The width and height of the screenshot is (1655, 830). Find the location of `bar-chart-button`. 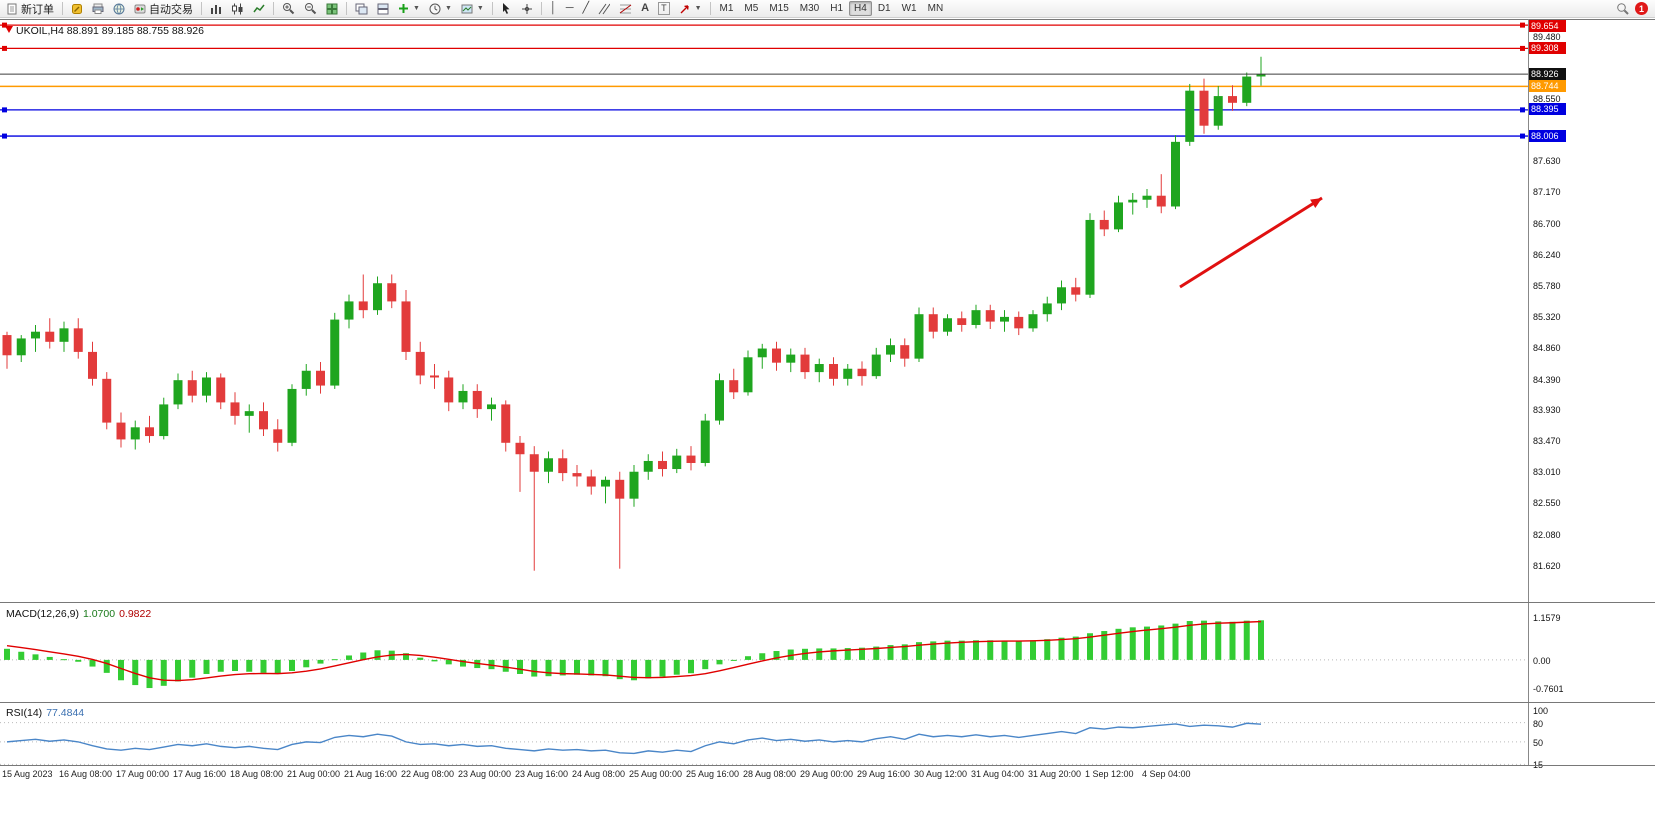

bar-chart-button is located at coordinates (216, 9).